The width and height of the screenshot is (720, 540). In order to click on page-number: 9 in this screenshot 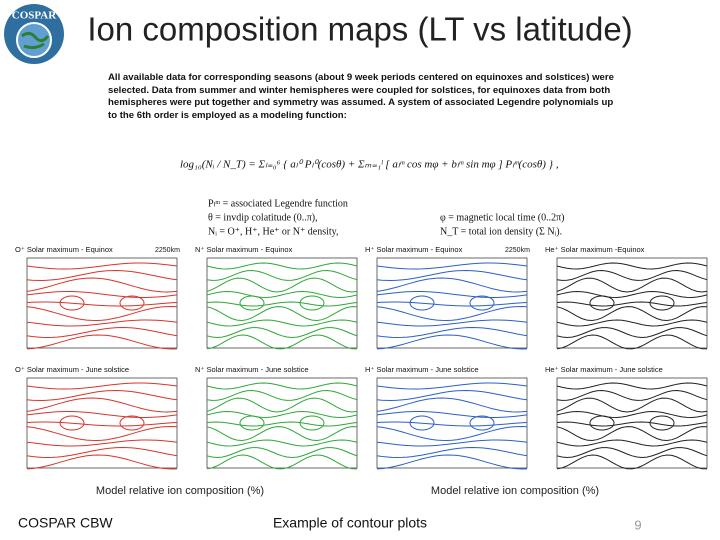, I will do `click(637, 524)`.